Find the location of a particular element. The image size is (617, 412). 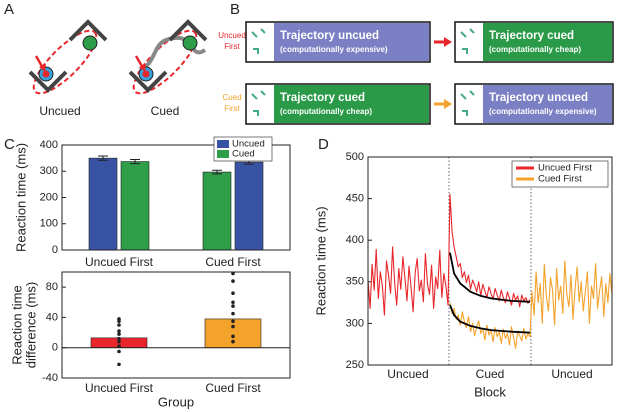

panel-label: B is located at coordinates (235, 9).